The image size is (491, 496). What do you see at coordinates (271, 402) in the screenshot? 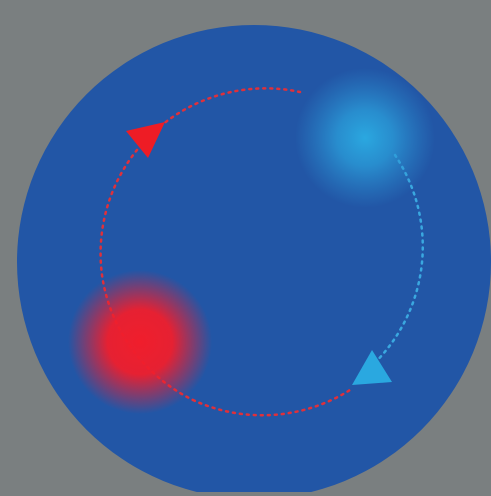
I see `red-orbit-path-bottom` at bounding box center [271, 402].